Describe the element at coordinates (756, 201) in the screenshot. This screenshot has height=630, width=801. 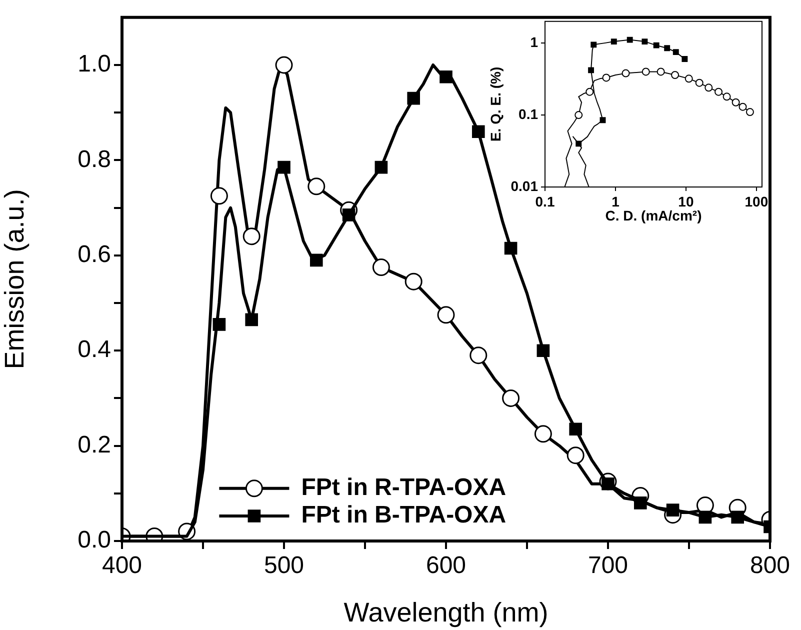
I see `x-tick-label: 100` at that location.